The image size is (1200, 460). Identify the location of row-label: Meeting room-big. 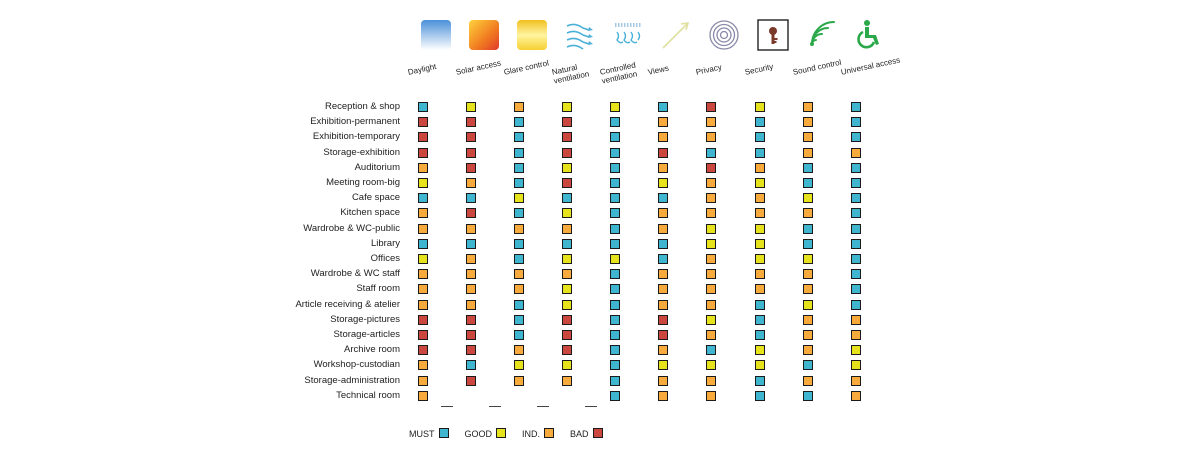
(363, 182).